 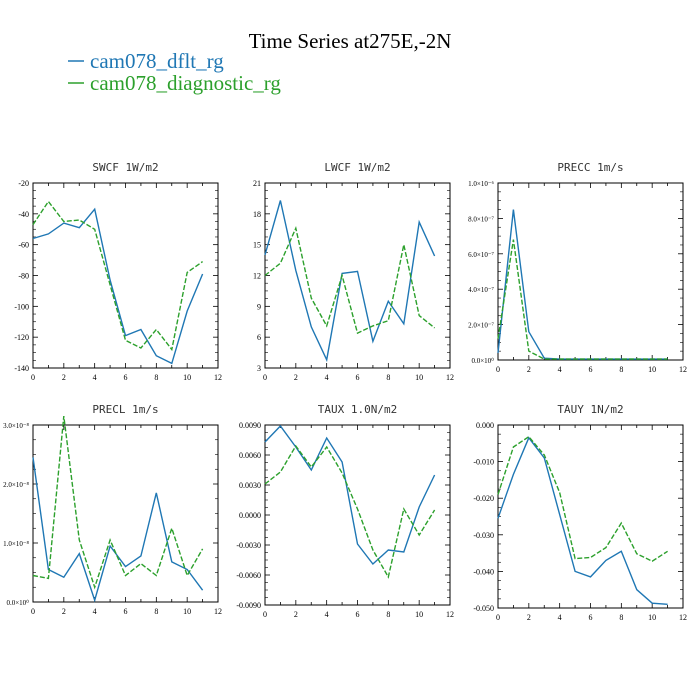 What do you see at coordinates (157, 61) in the screenshot?
I see `legend-label-dflt: cam078_dflt_rg` at bounding box center [157, 61].